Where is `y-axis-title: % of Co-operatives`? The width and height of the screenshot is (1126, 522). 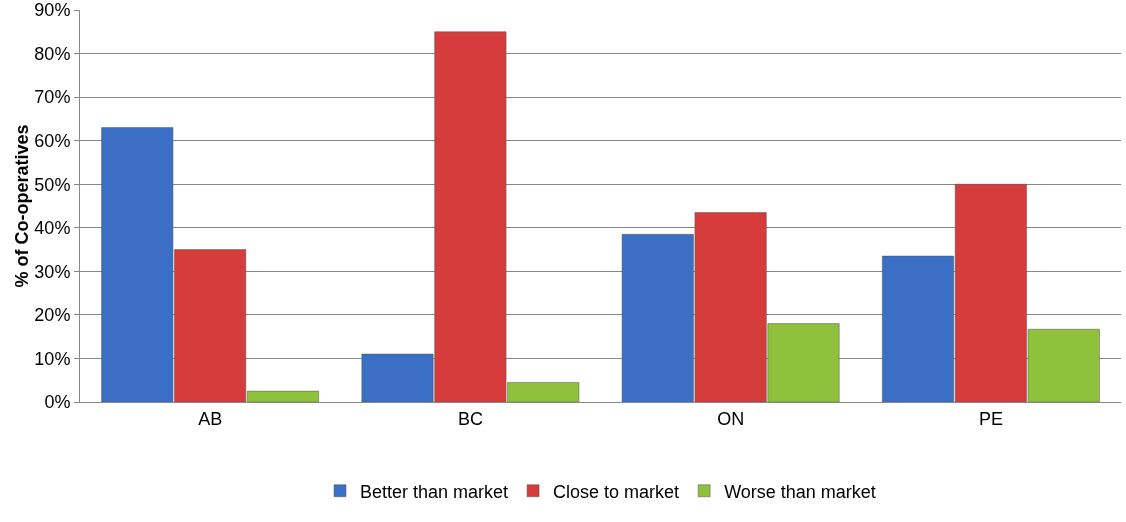
y-axis-title: % of Co-operatives is located at coordinates (22, 206).